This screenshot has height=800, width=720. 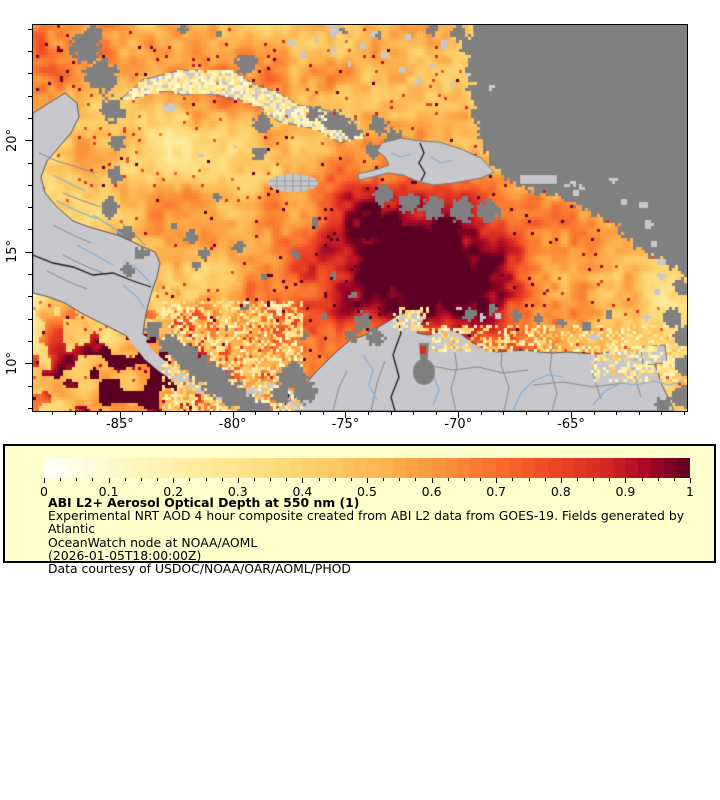 I want to click on colorbar-tick-label: 0.7, so click(x=496, y=491).